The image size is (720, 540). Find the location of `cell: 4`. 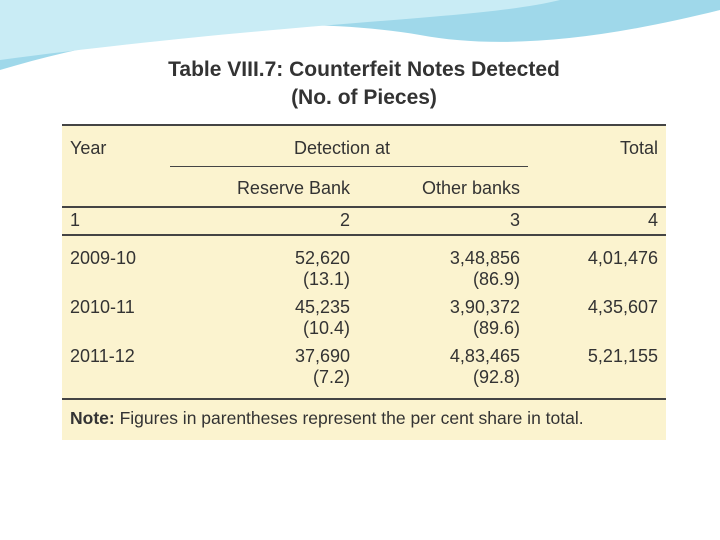

cell: 4 is located at coordinates (652, 220).